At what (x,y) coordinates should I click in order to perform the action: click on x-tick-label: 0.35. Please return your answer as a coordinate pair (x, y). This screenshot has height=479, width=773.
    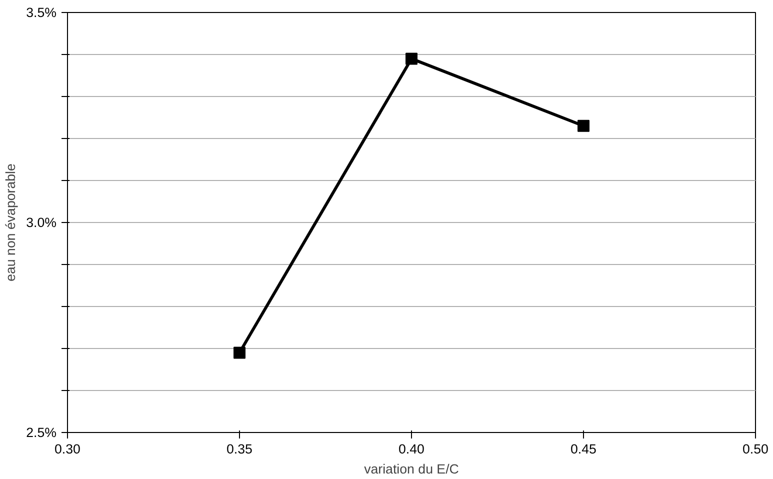
    Looking at the image, I should click on (239, 449).